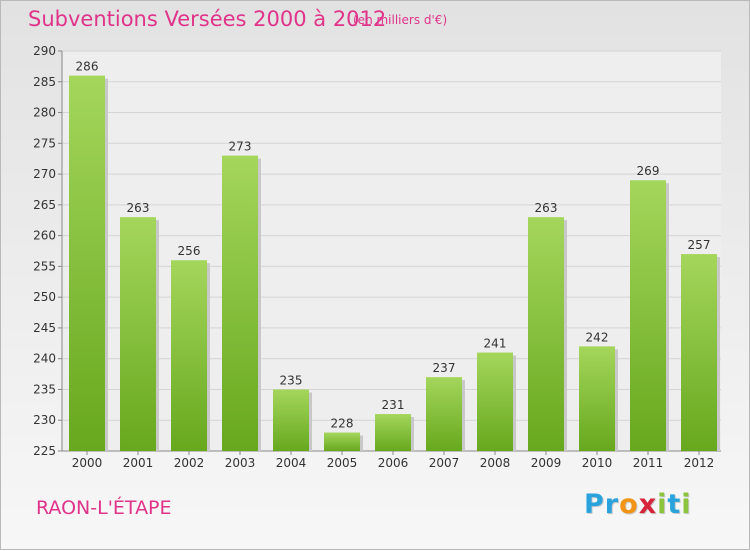 This screenshot has width=750, height=551. I want to click on y-tick-label: 275, so click(44, 143).